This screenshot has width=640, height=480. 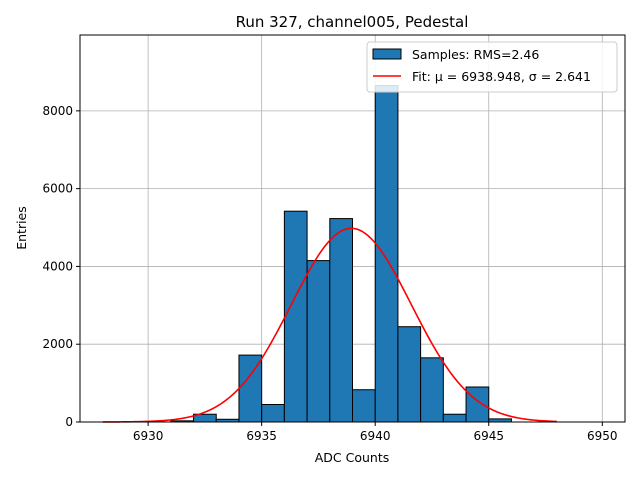 I want to click on legend-label-samples: Samples: RMS=2.46, so click(x=475, y=54).